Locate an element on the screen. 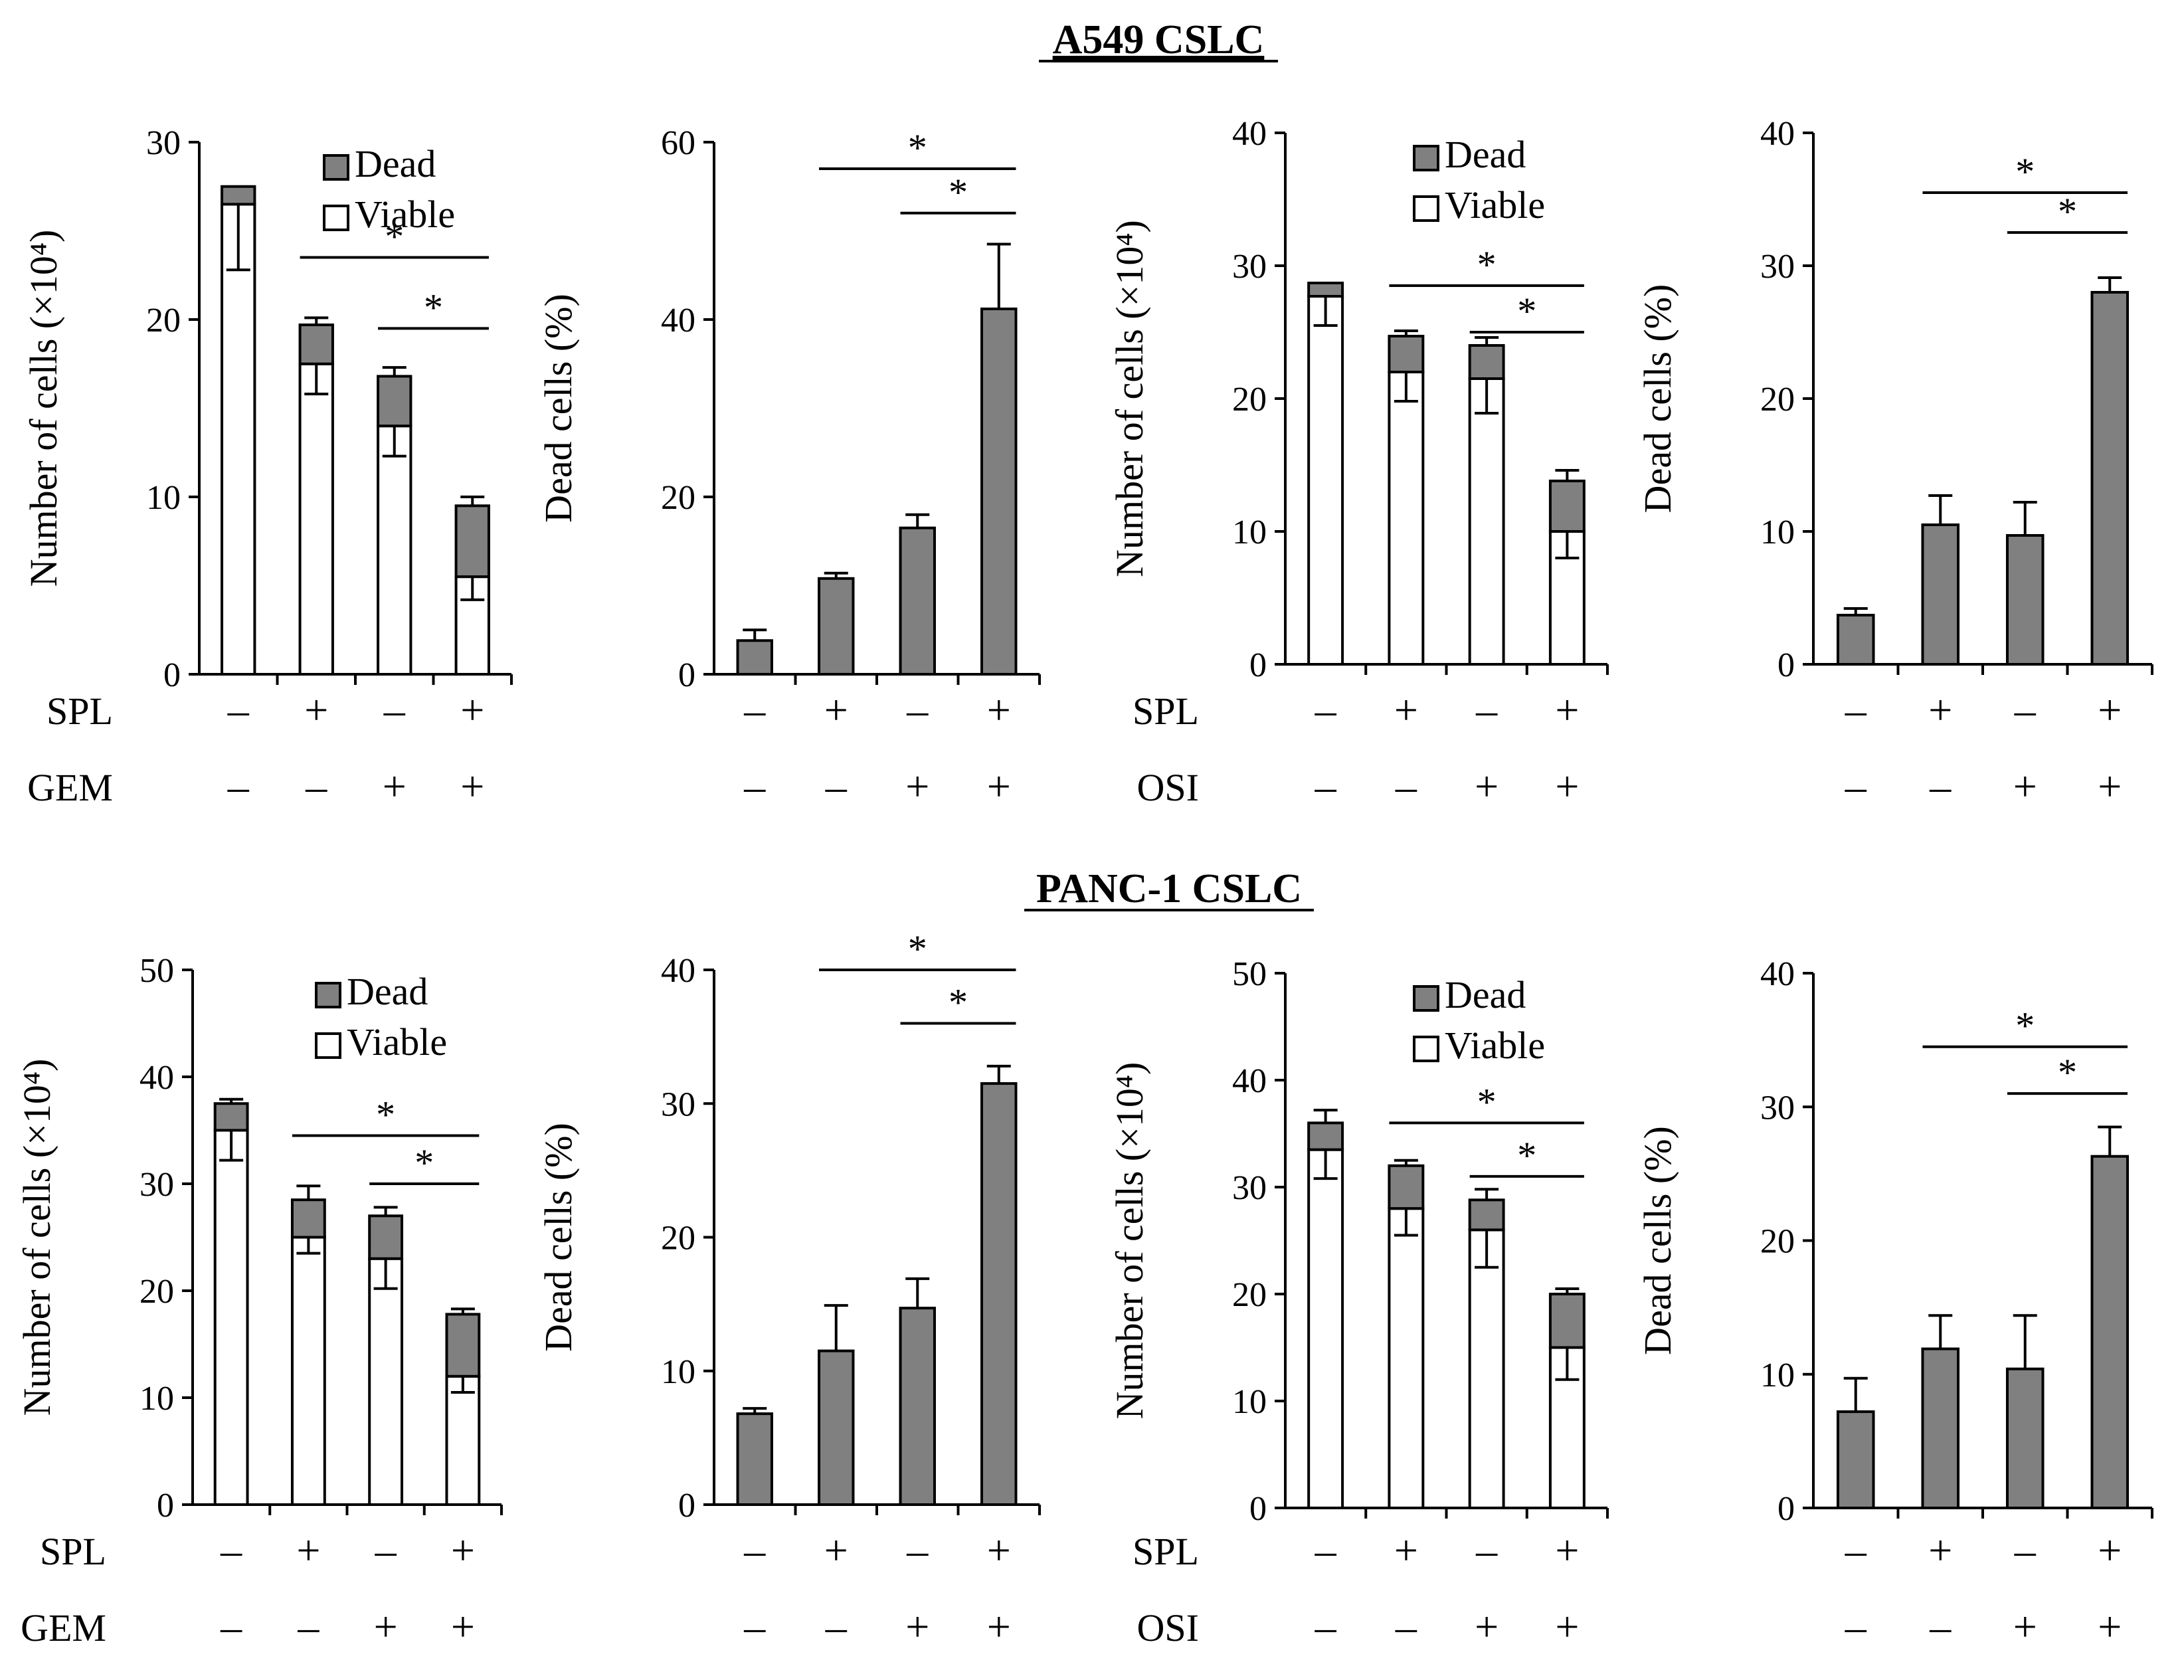  legend-swatch-viable is located at coordinates (1426, 208).